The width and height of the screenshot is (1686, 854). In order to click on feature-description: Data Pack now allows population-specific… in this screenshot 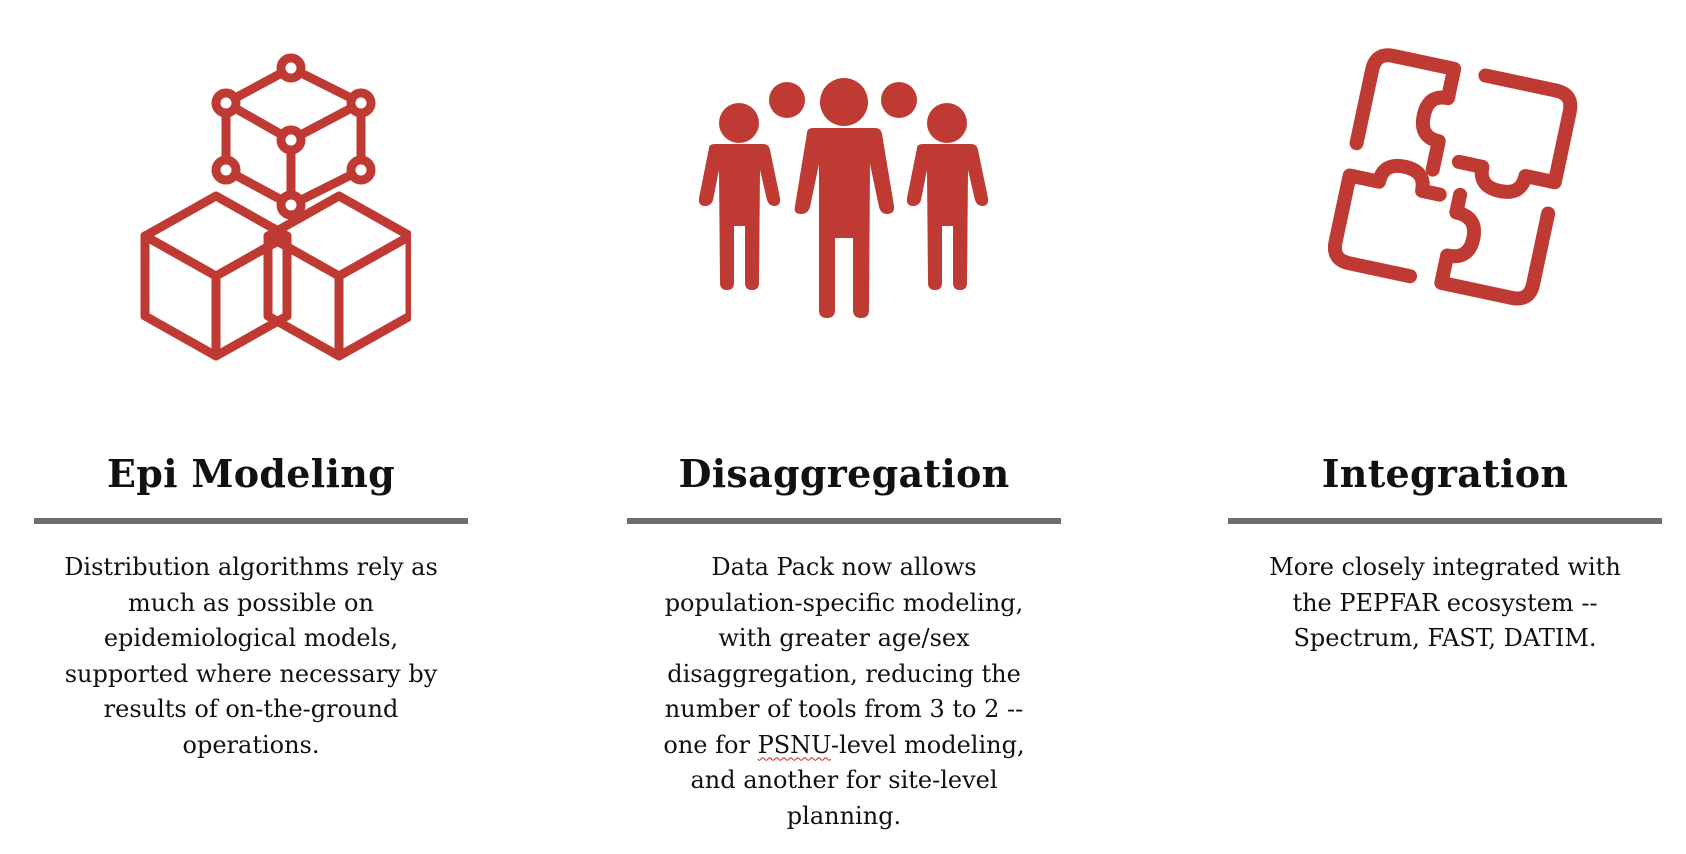, I will do `click(844, 692)`.